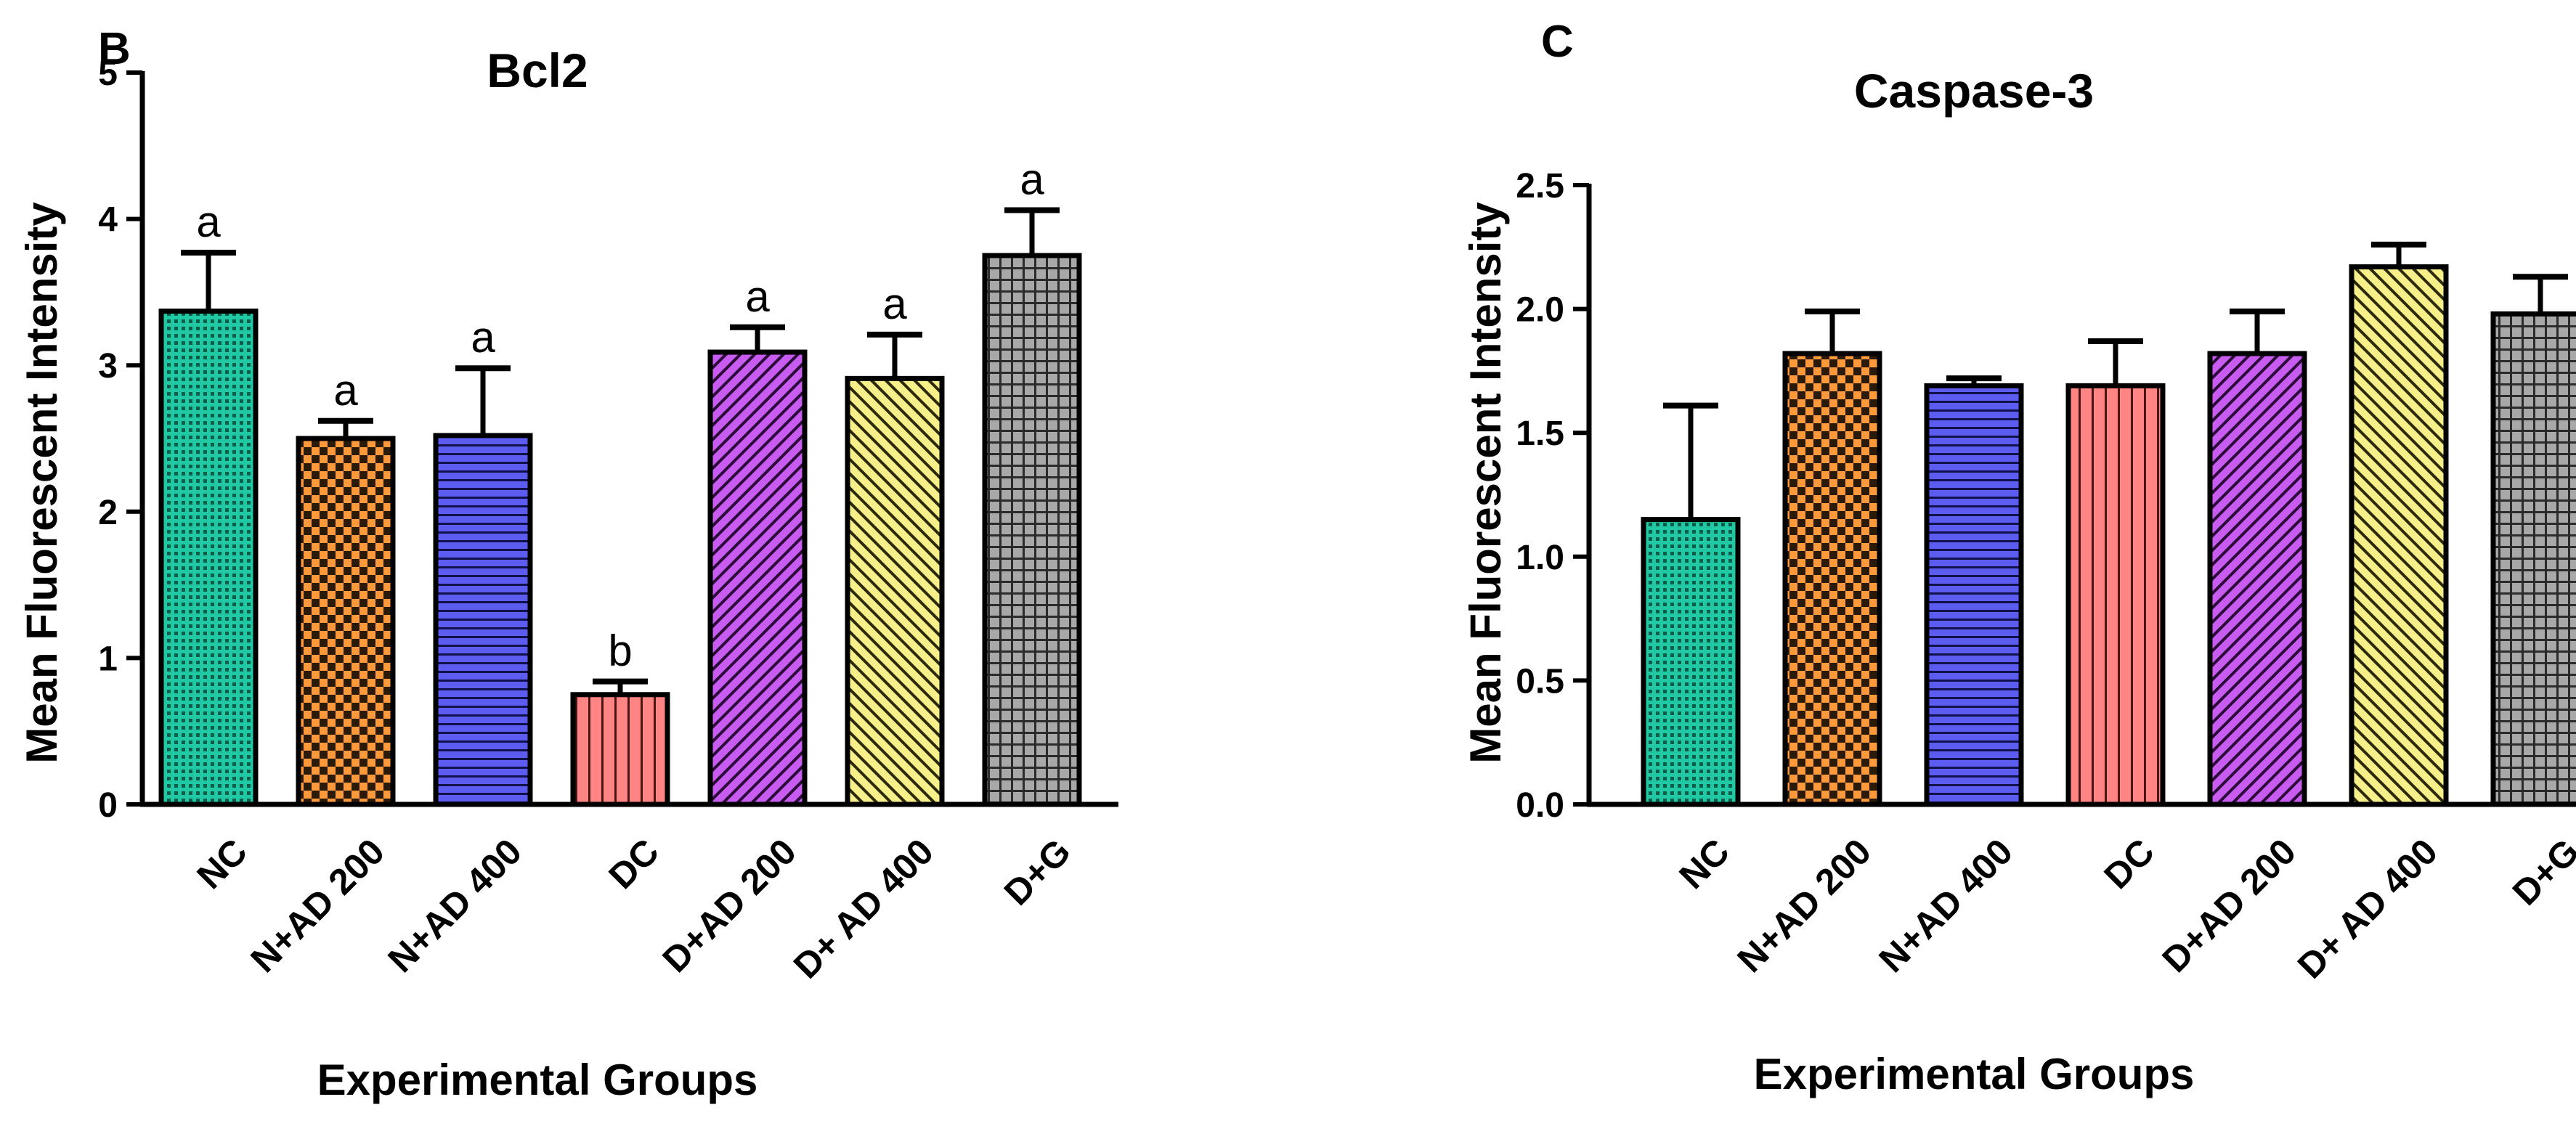 The image size is (2576, 1126). What do you see at coordinates (1974, 91) in the screenshot?
I see `chart-title-caspase3: Caspase-3` at bounding box center [1974, 91].